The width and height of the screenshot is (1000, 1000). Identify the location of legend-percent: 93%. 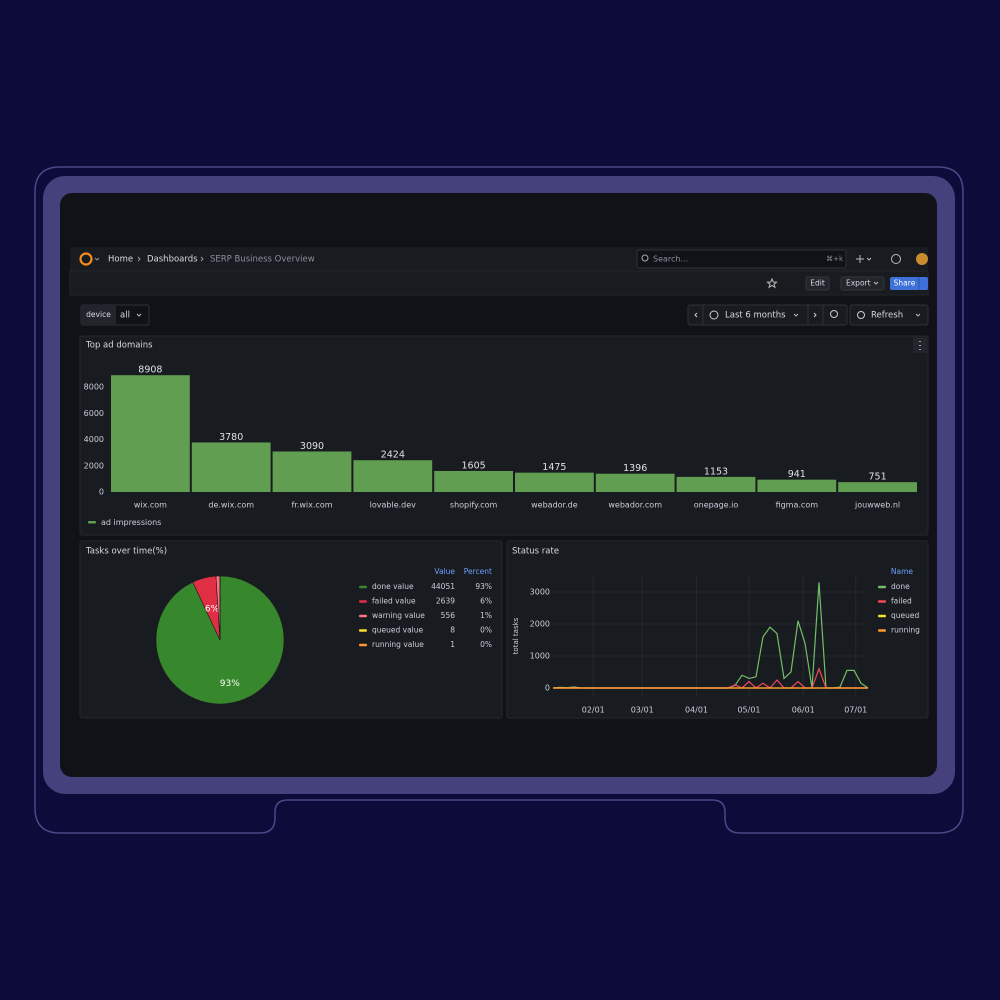
(483, 586).